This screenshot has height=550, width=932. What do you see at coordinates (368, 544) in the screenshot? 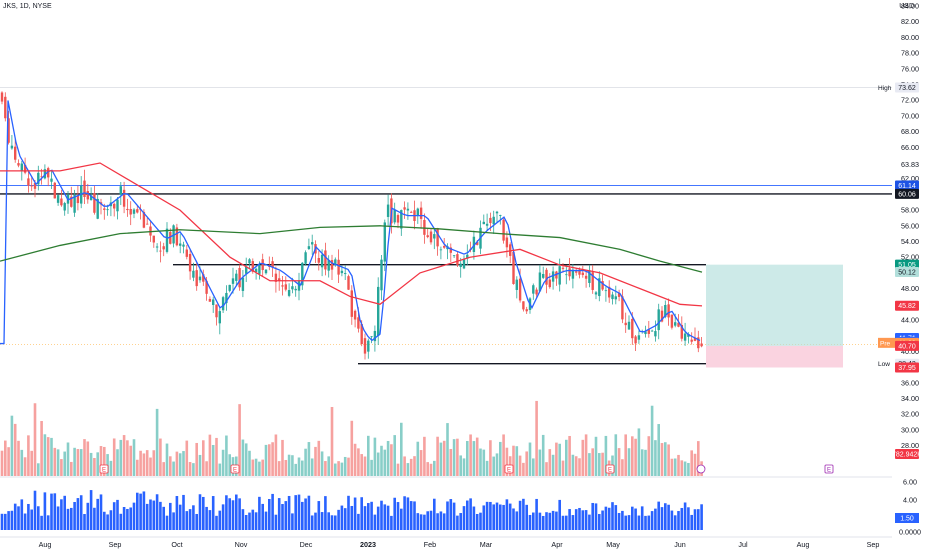
I see `x-tick-label: 2023` at bounding box center [368, 544].